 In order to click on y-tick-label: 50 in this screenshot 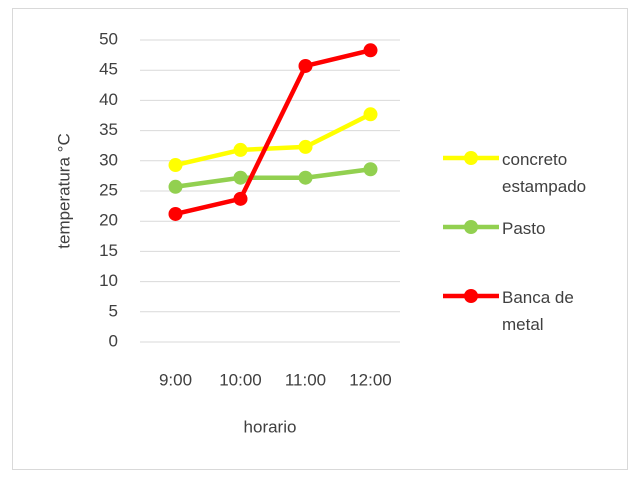, I will do `click(108, 38)`.